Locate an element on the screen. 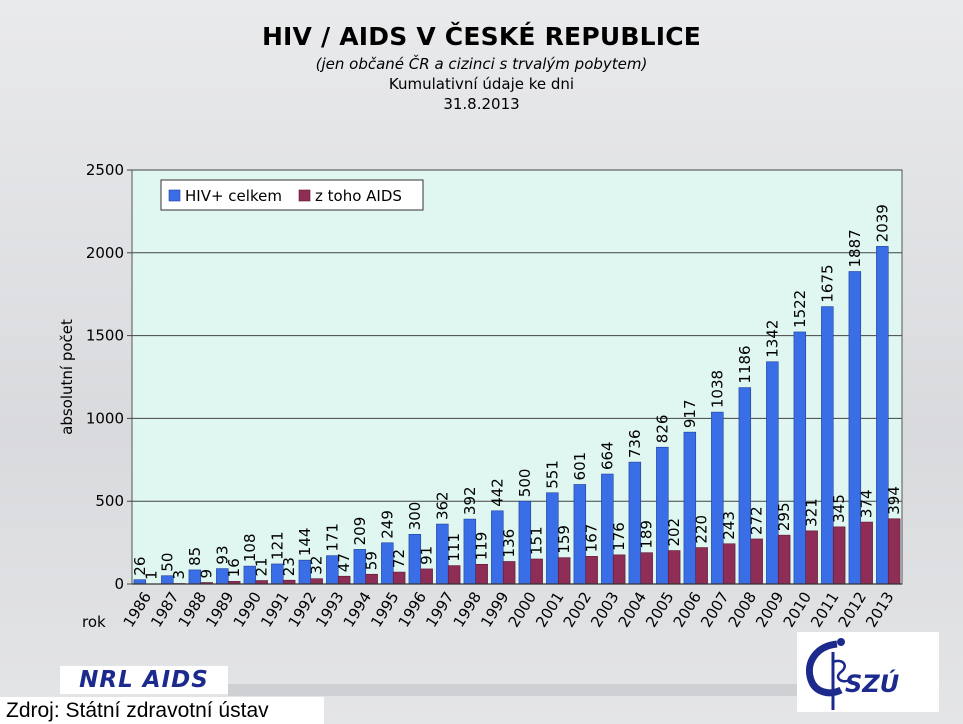 The image size is (963, 724). data-label-hiv: 1186 is located at coordinates (745, 364).